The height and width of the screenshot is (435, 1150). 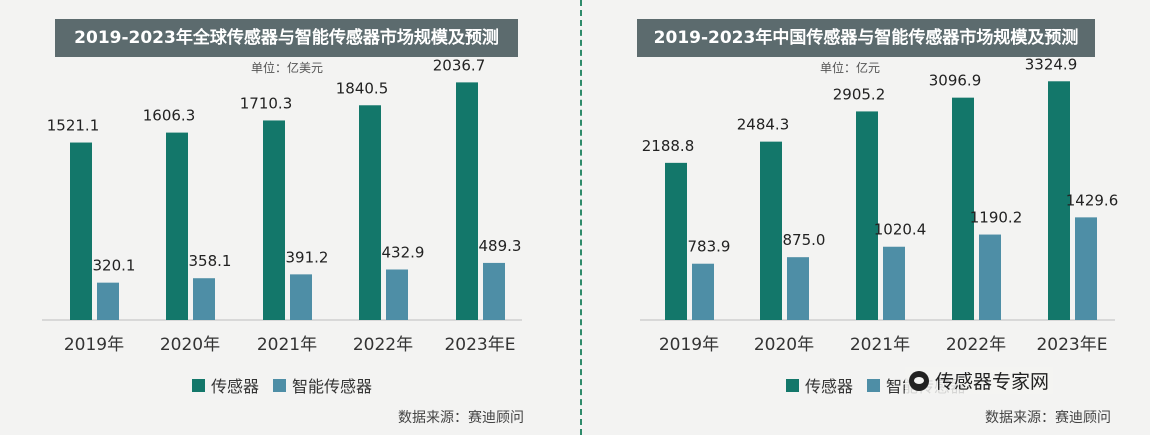 What do you see at coordinates (900, 230) in the screenshot?
I see `data-label: 1020.4` at bounding box center [900, 230].